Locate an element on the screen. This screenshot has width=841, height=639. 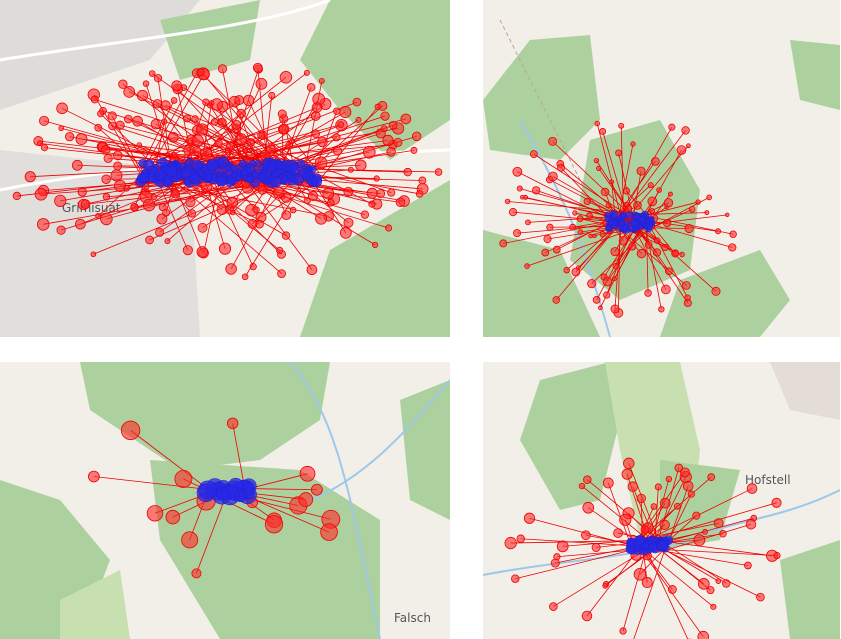
residential is located at coordinates (100, 55).